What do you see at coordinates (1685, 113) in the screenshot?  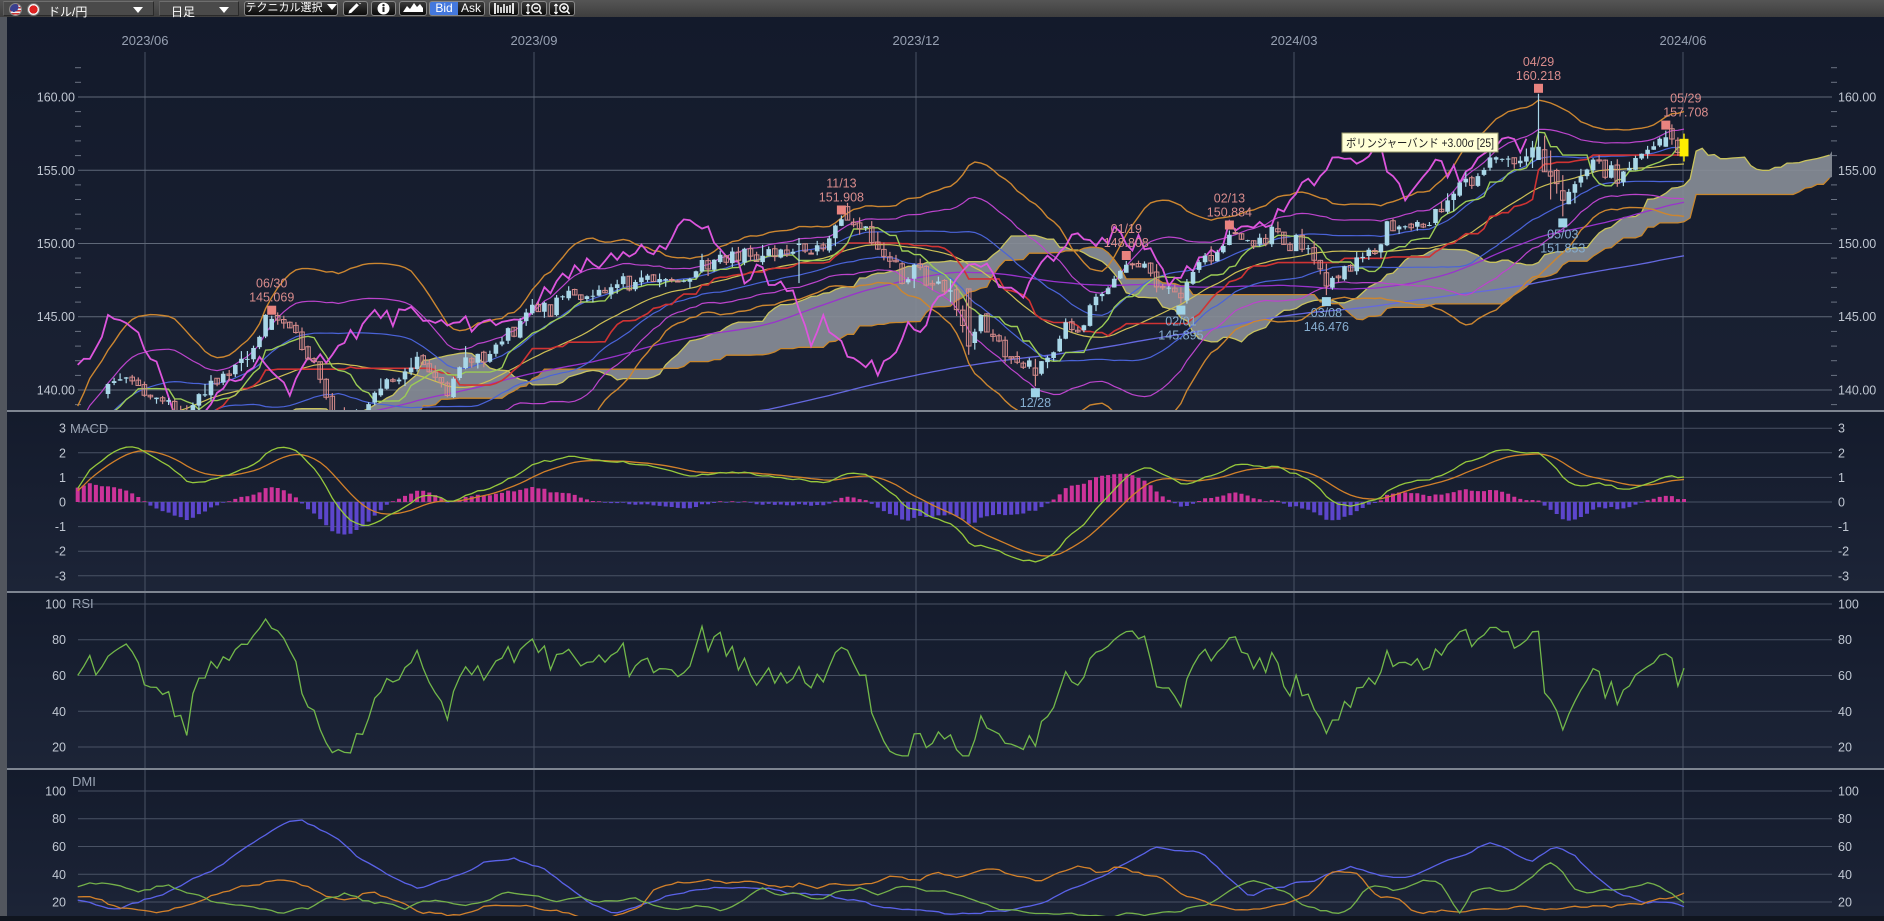 I see `svg-text: 157.708` at bounding box center [1685, 113].